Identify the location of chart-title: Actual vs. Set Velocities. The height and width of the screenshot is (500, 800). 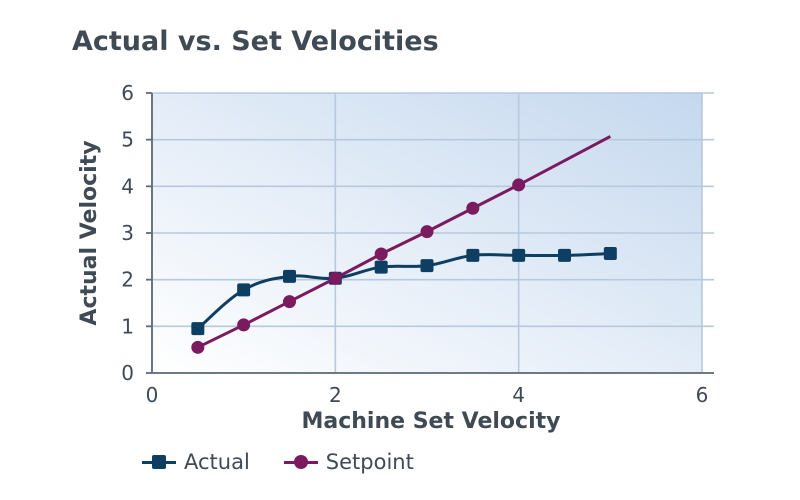
(255, 41).